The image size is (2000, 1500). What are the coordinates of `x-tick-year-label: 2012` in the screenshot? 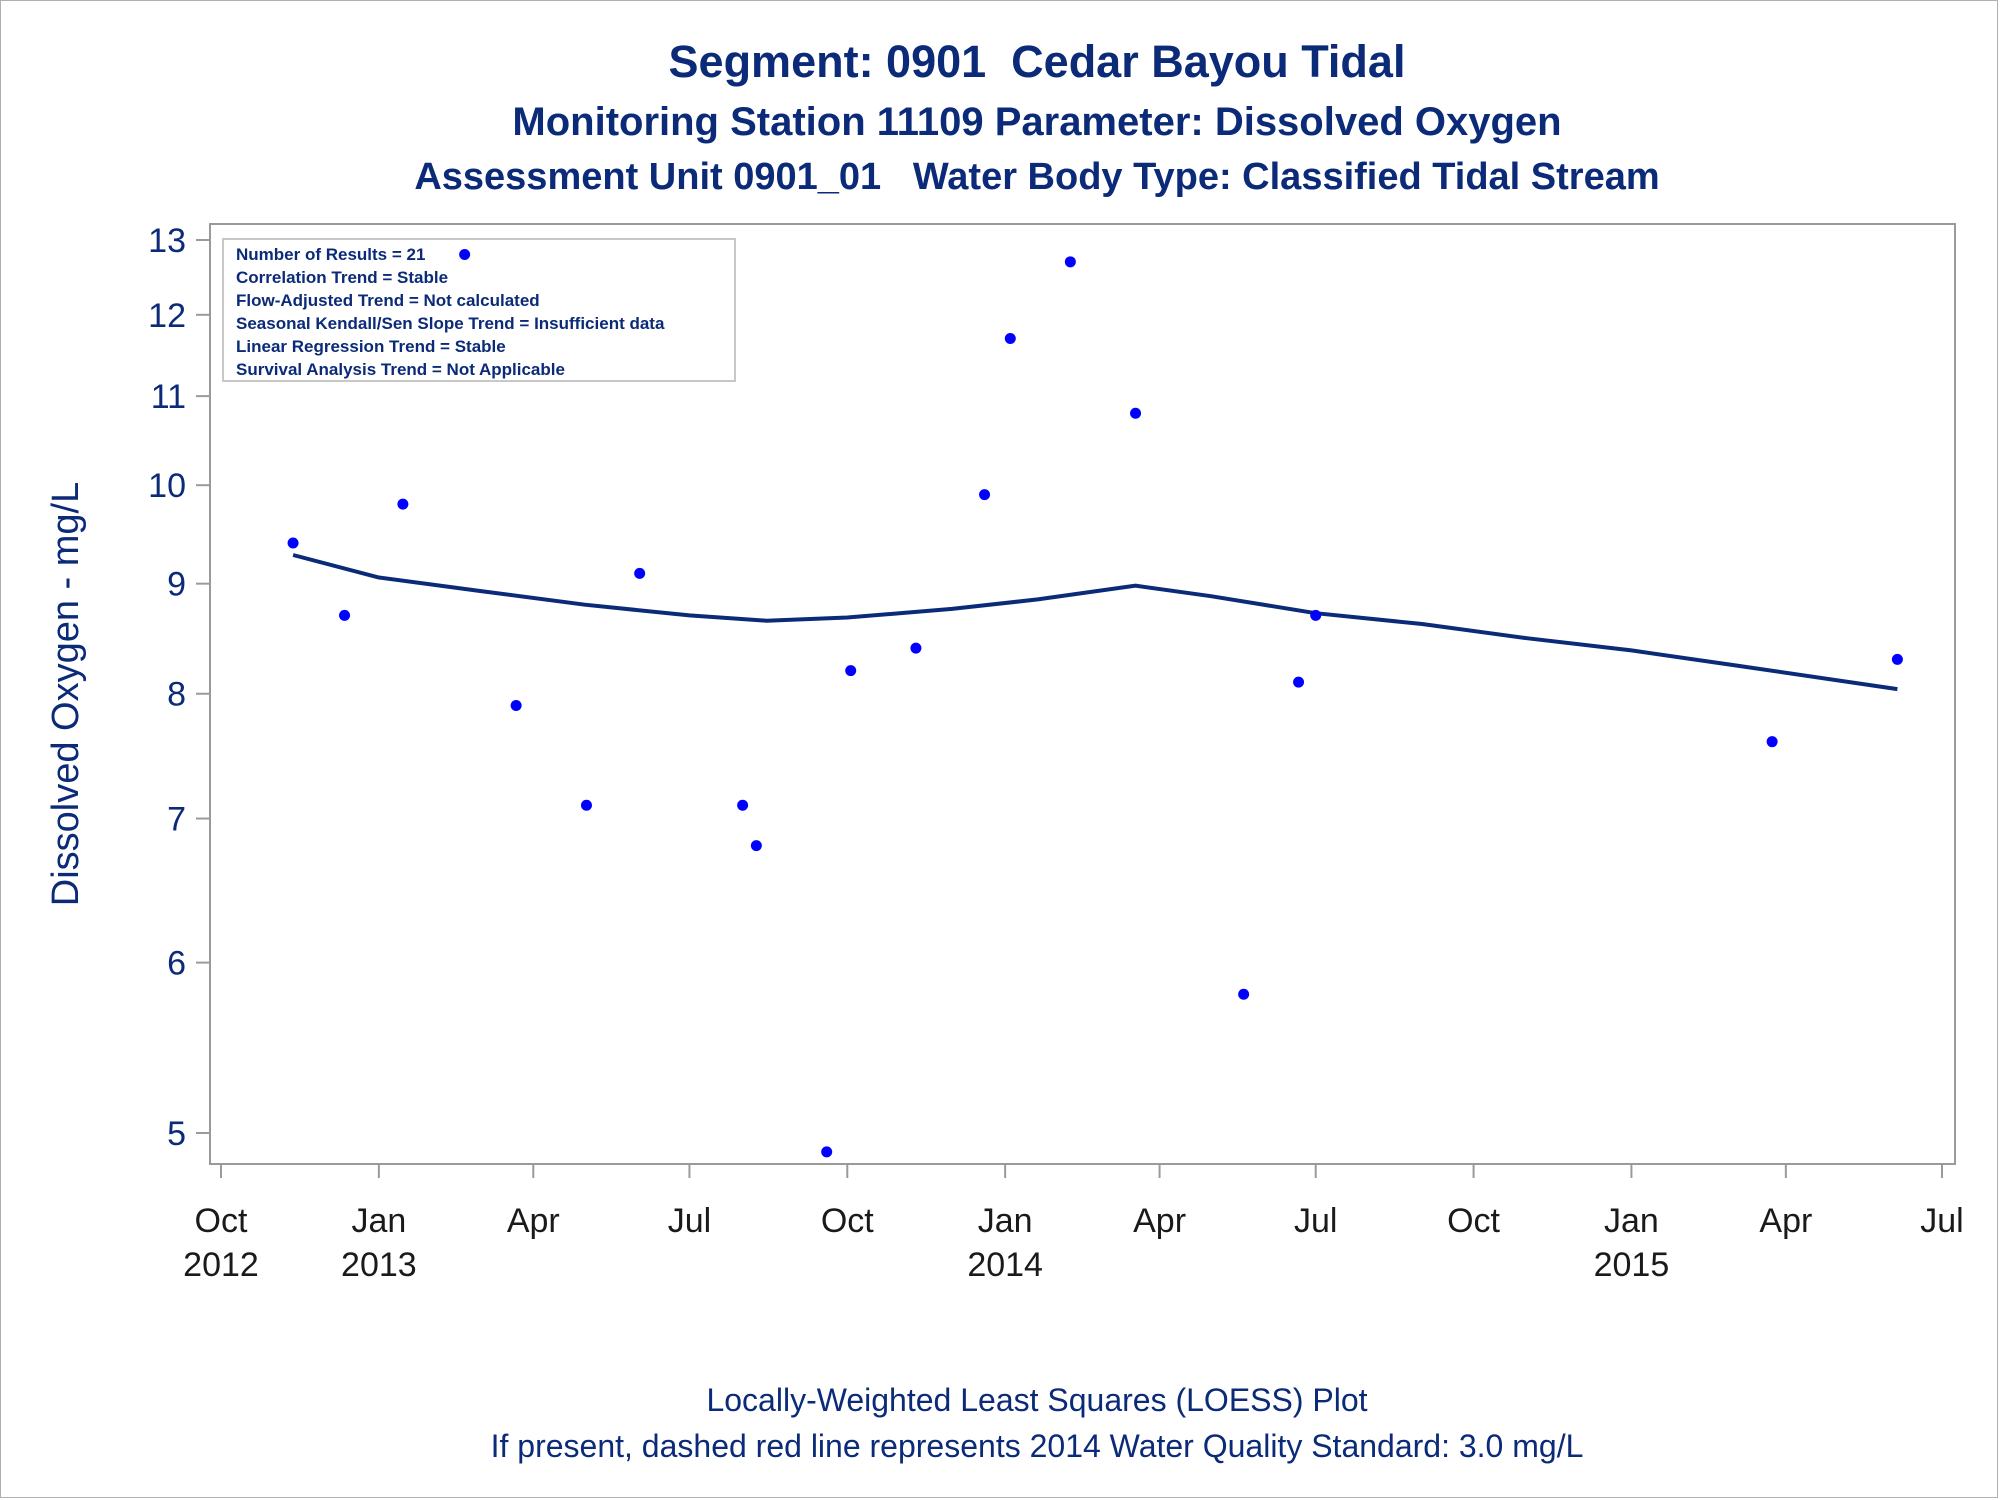 It's located at (221, 1265).